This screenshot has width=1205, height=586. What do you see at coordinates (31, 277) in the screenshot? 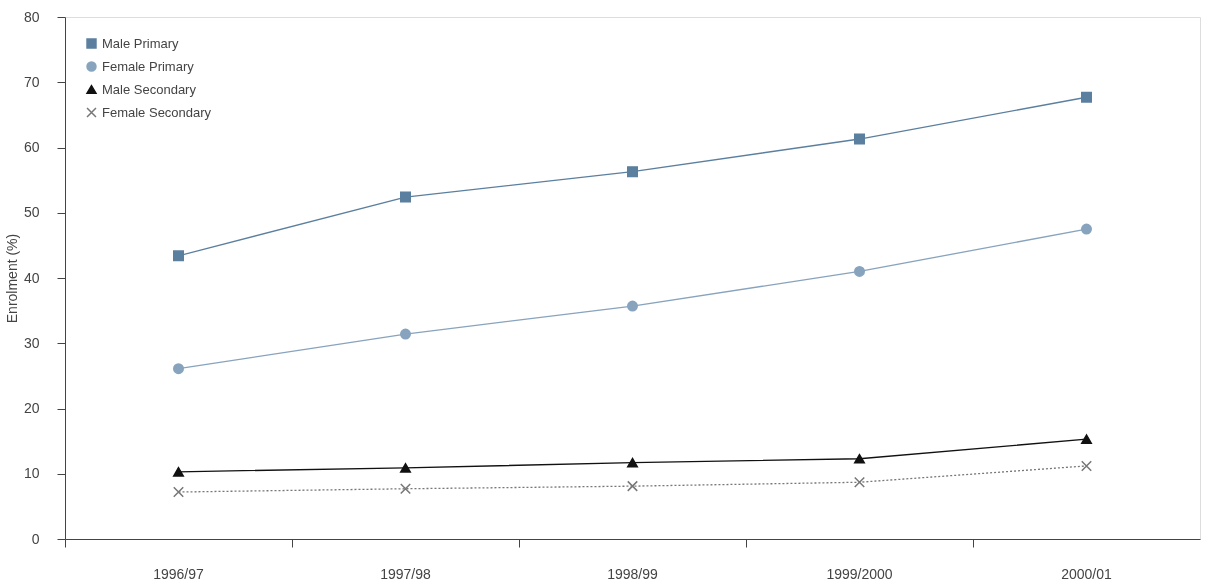
I see `y-tick-label: 40` at bounding box center [31, 277].